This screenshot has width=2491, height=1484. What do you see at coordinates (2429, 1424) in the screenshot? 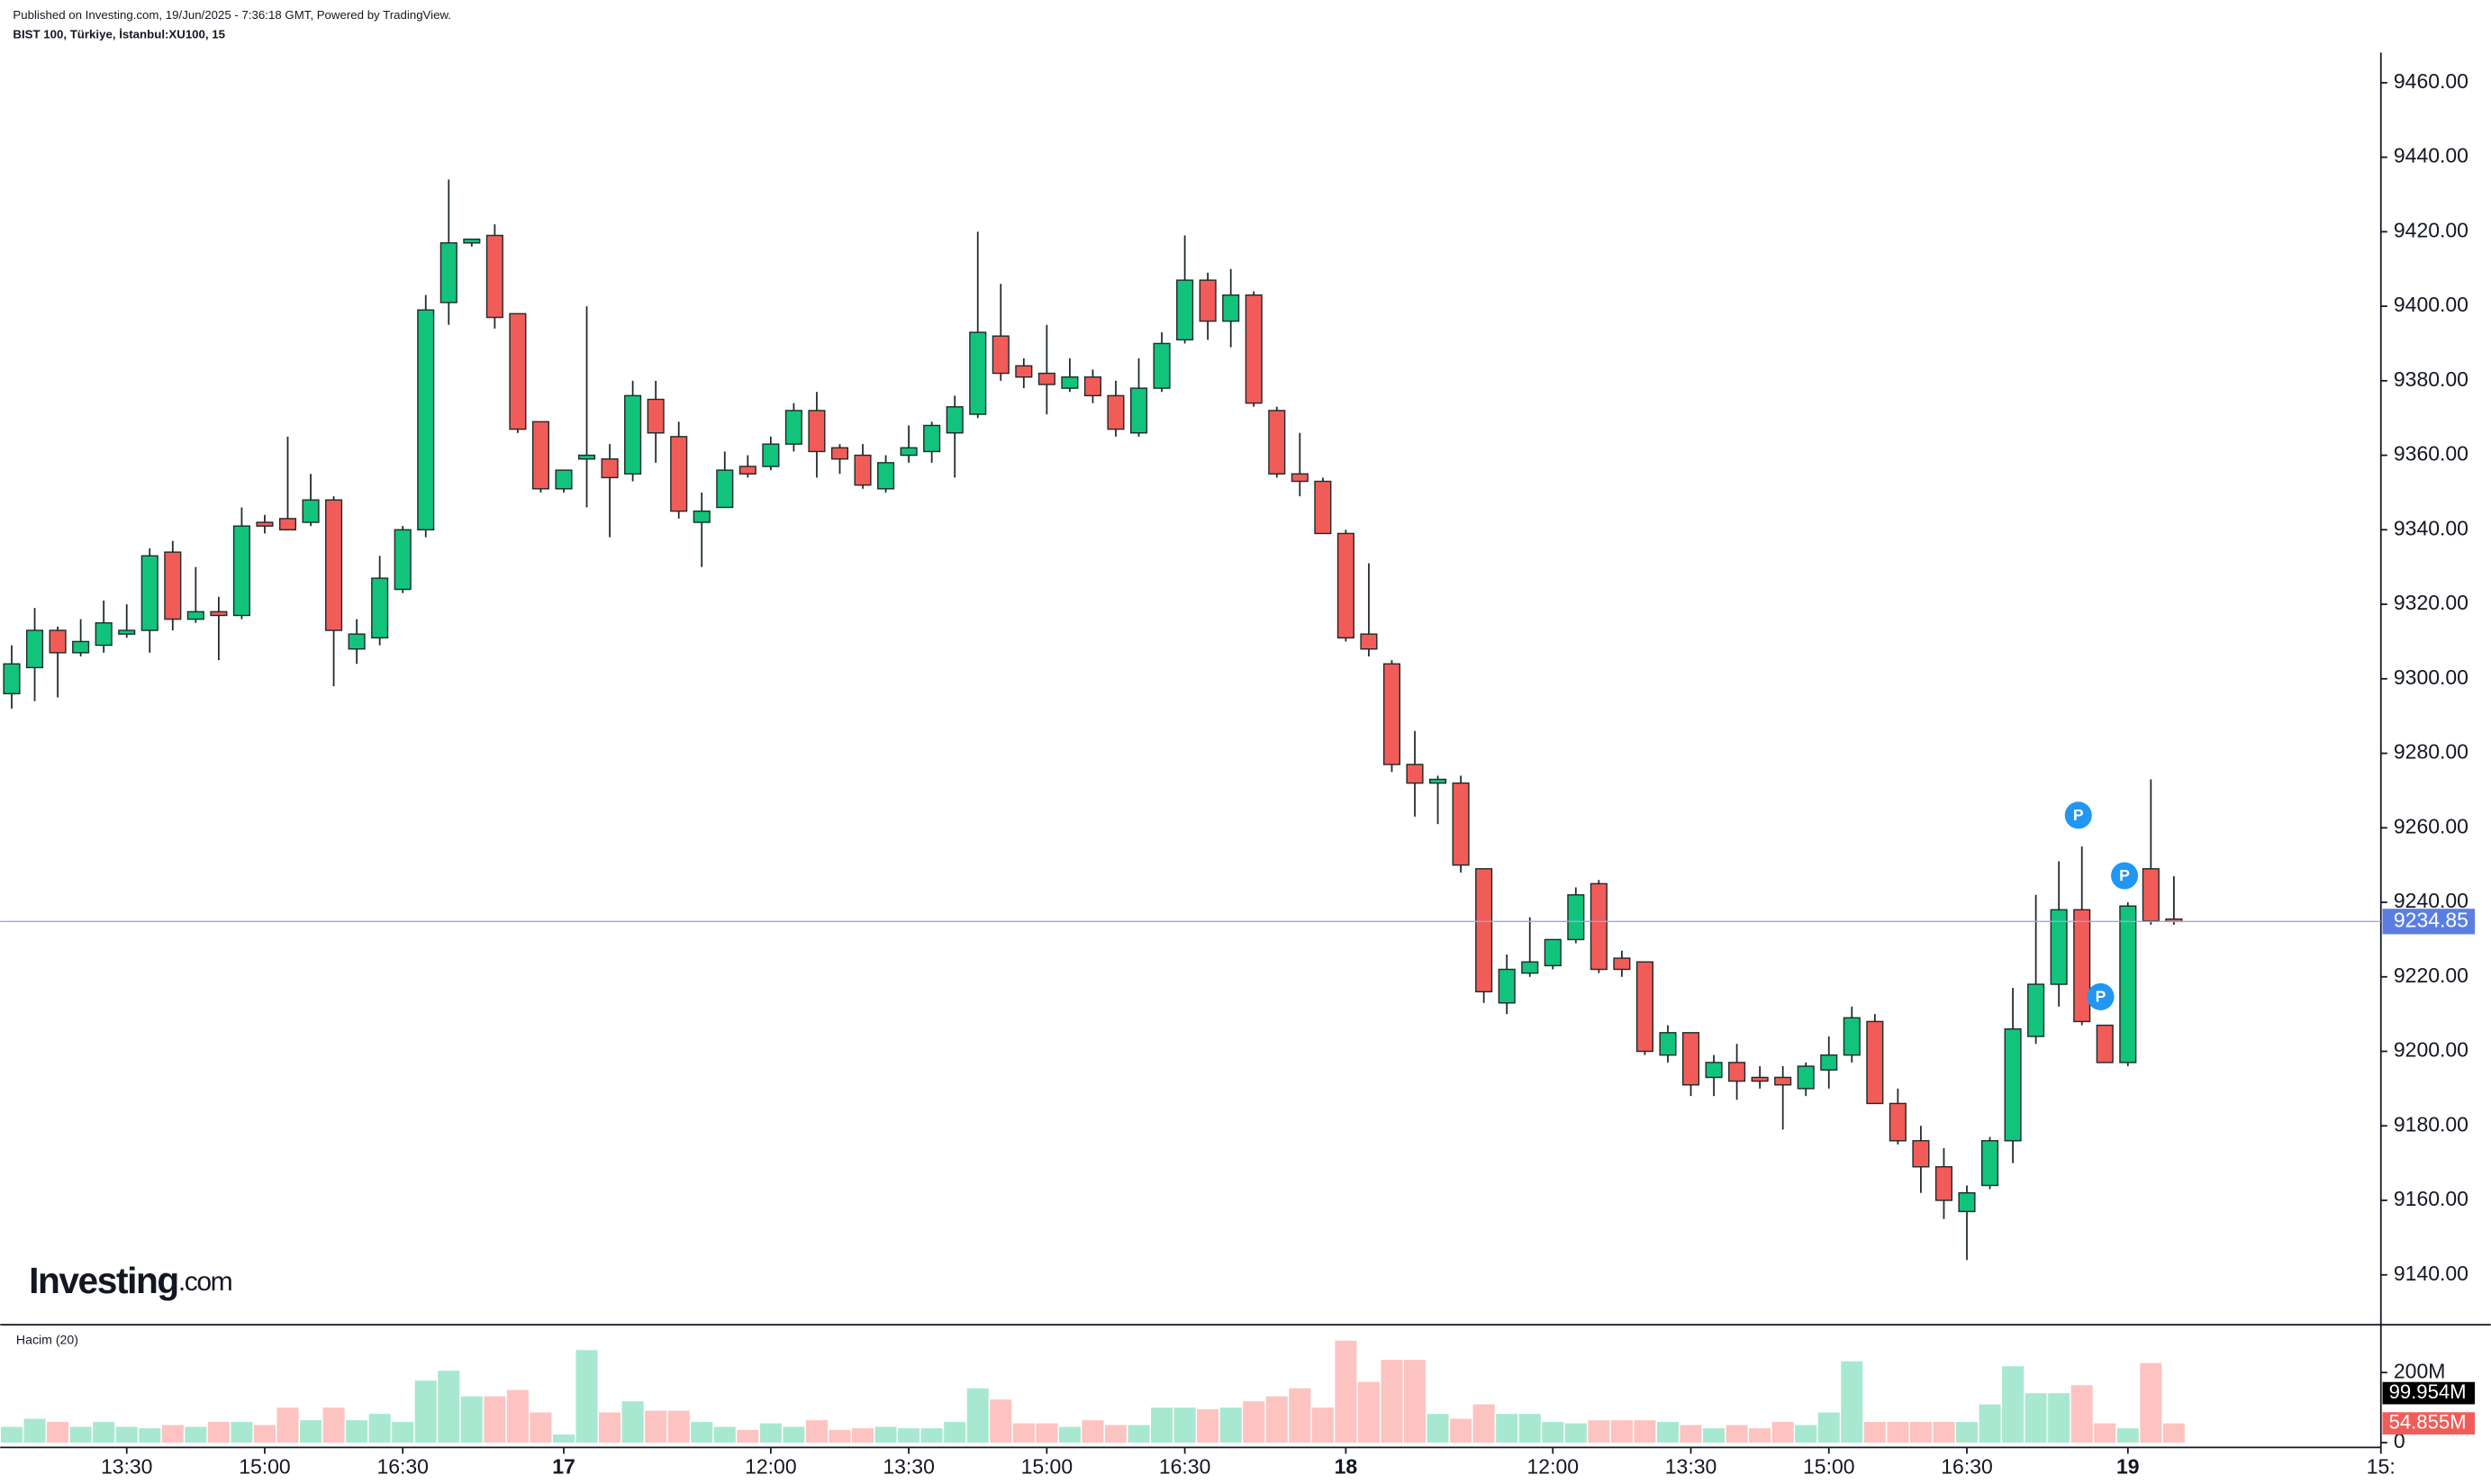
I see `last-volume-tag` at bounding box center [2429, 1424].